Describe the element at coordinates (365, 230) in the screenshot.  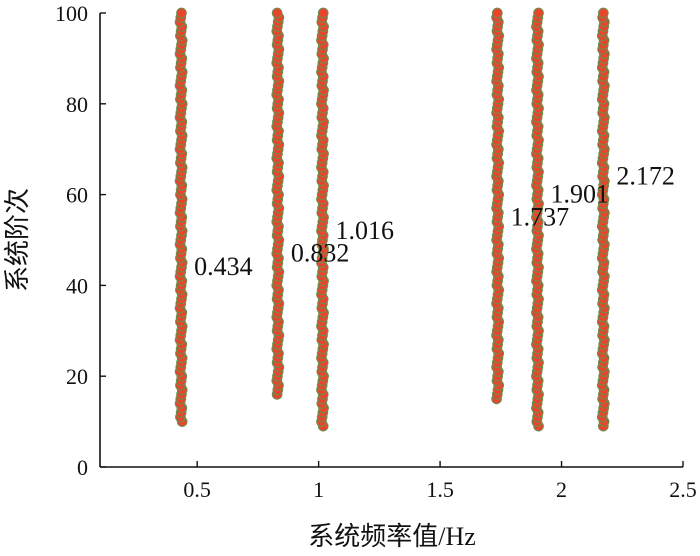
I see `data-label: 1.016` at that location.